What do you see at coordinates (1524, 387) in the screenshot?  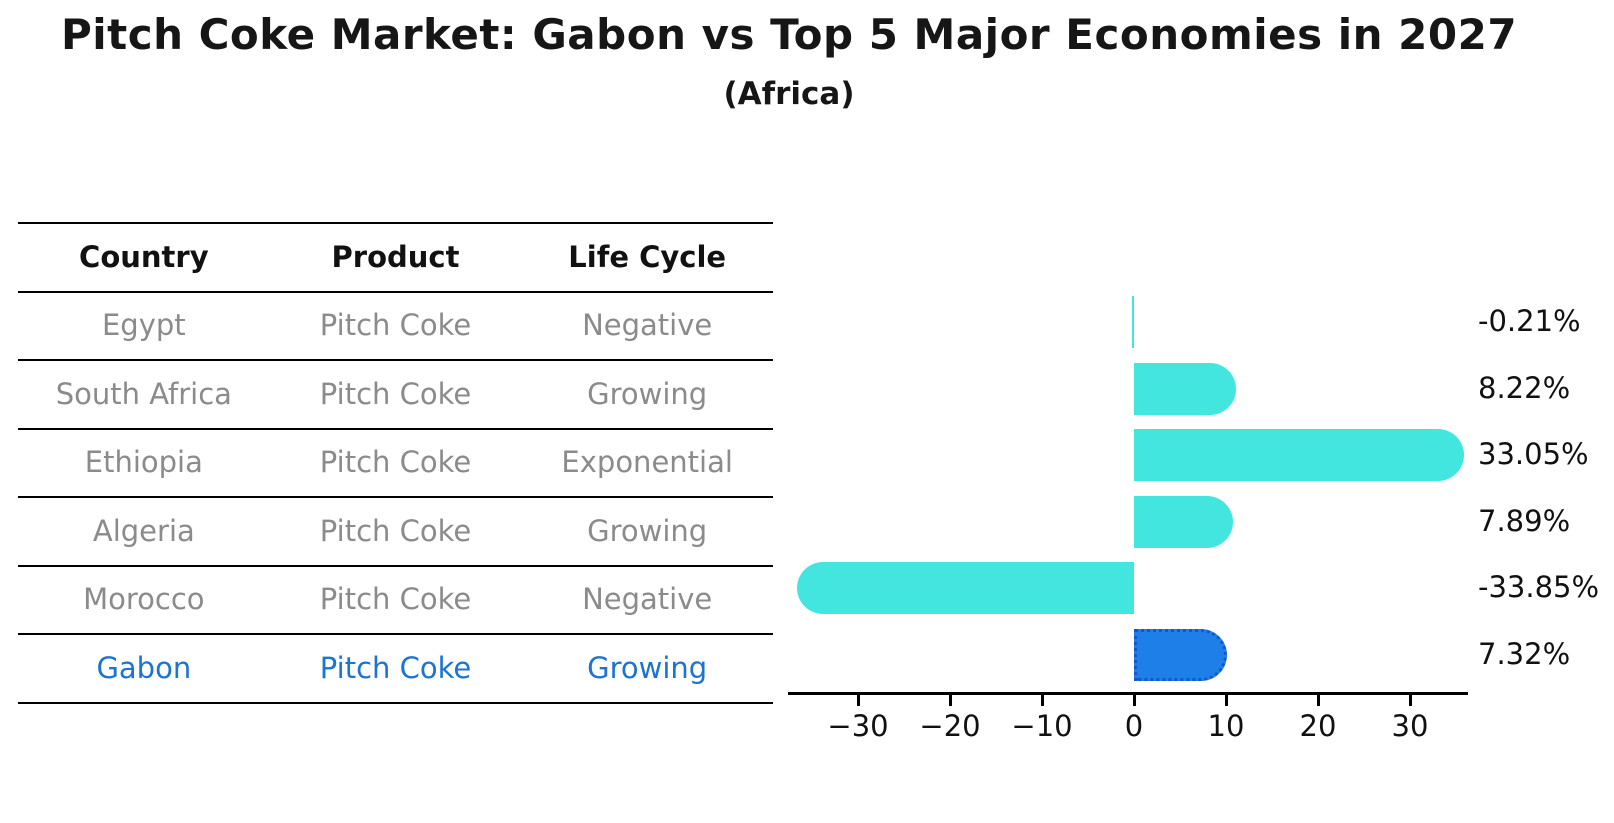 I see `value-label-south-africa: 8.22%` at bounding box center [1524, 387].